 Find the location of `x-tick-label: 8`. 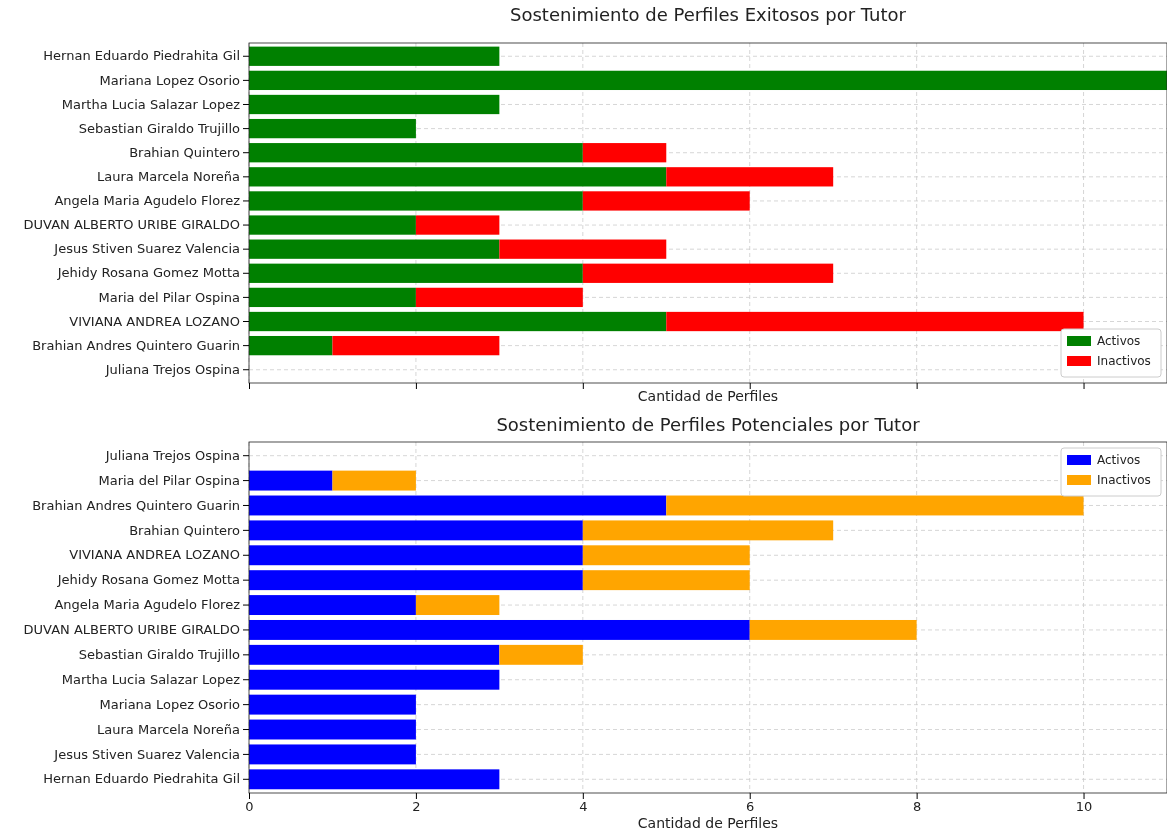

x-tick-label: 8 is located at coordinates (917, 807).